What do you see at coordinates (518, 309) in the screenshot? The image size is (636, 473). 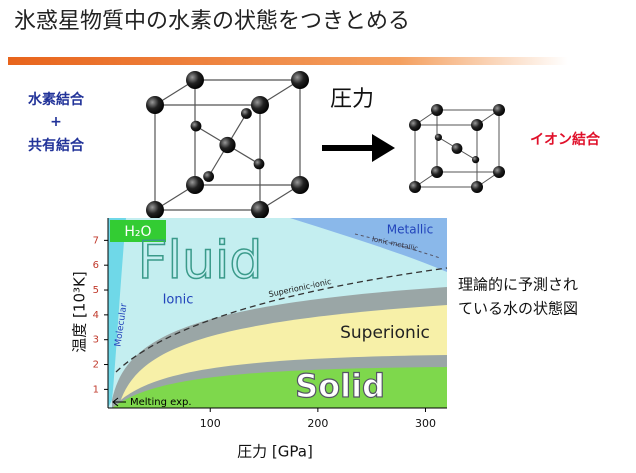 I see `caption: ている水の状態図` at bounding box center [518, 309].